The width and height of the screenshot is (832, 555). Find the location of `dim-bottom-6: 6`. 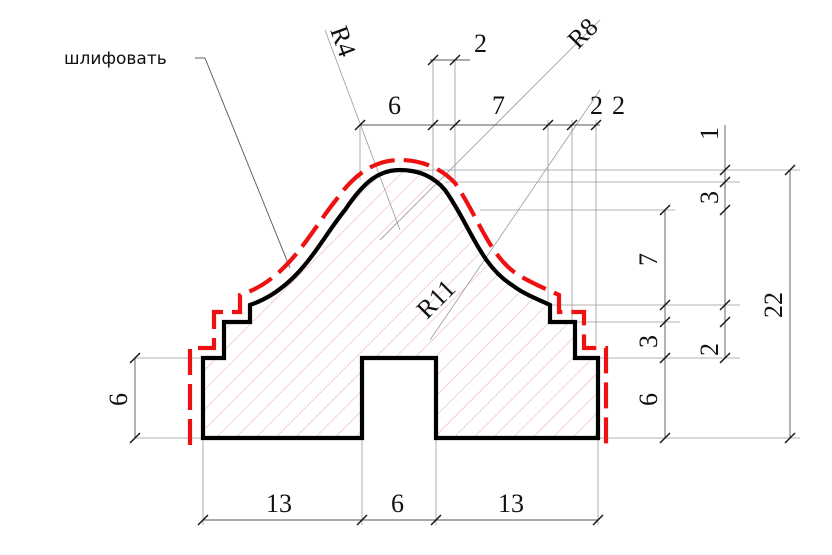

dim-bottom-6: 6 is located at coordinates (397, 503).